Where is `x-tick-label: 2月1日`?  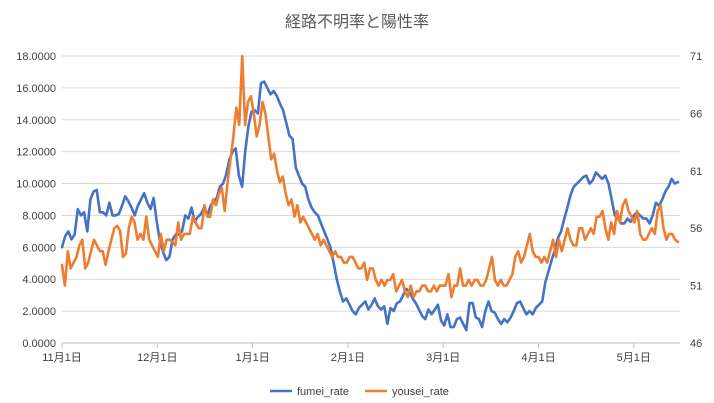 x-tick-label: 2月1日 is located at coordinates (348, 358).